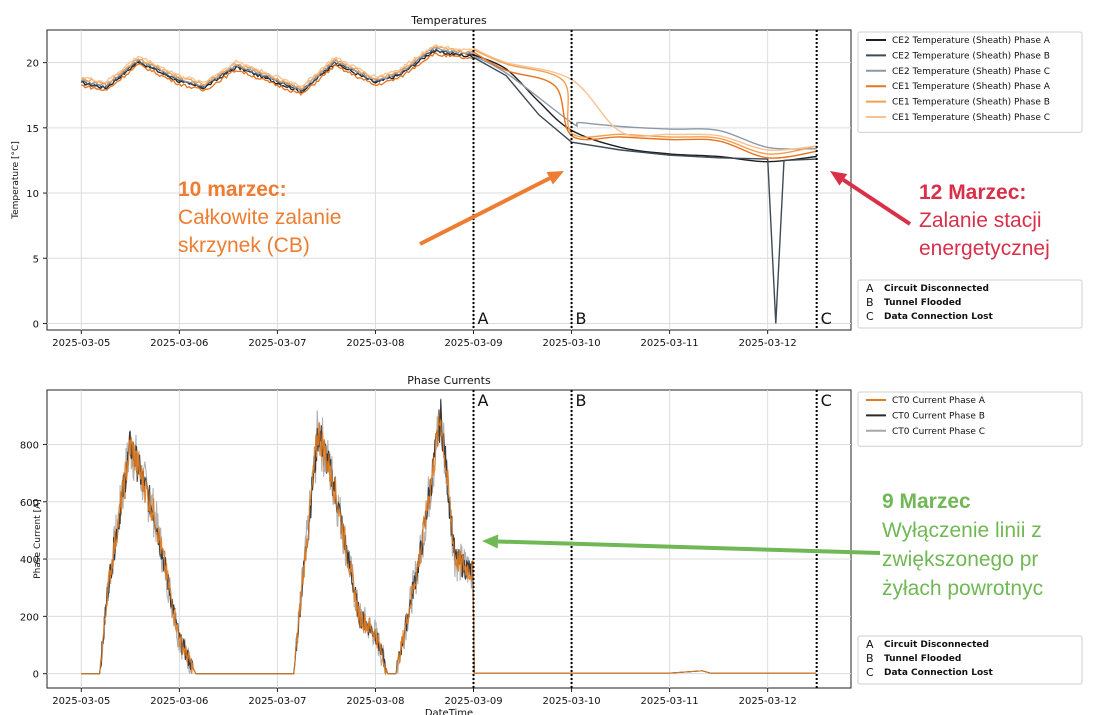 This screenshot has height=715, width=1094. What do you see at coordinates (938, 416) in the screenshot?
I see `legend-item: CT0 Current Phase B` at bounding box center [938, 416].